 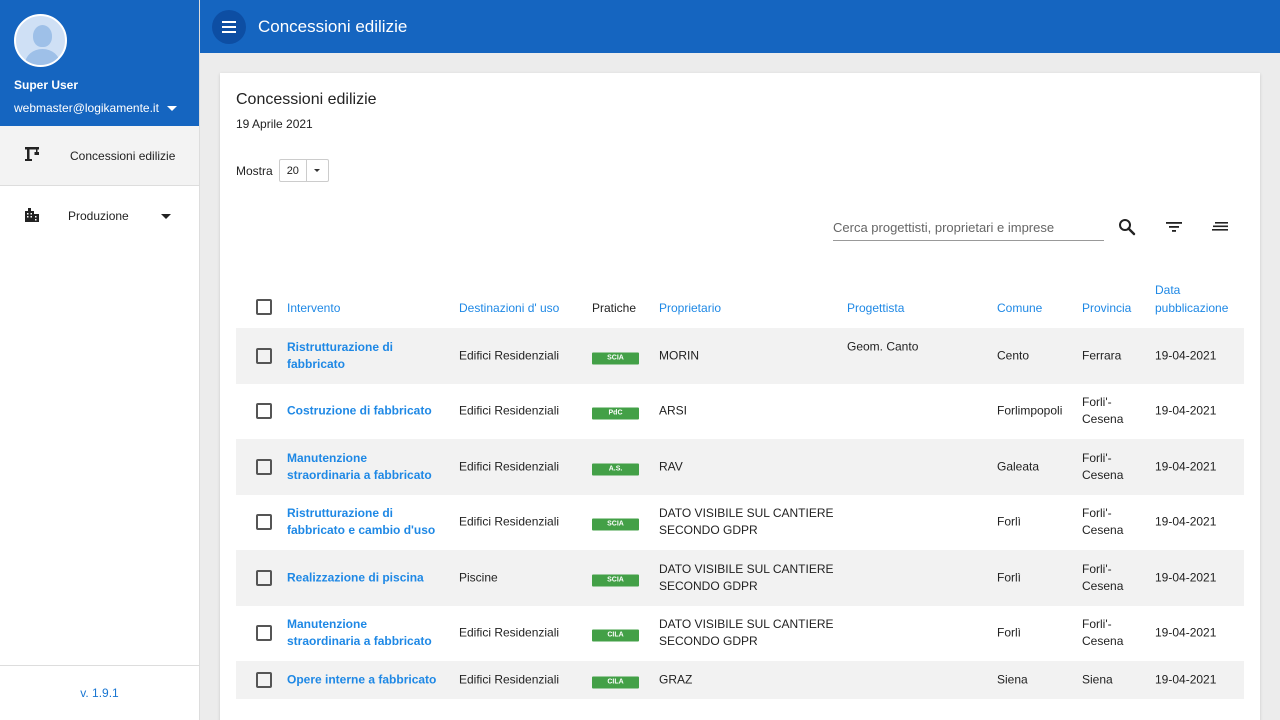 What do you see at coordinates (671, 466) in the screenshot?
I see `proprietario-cell: RAV` at bounding box center [671, 466].